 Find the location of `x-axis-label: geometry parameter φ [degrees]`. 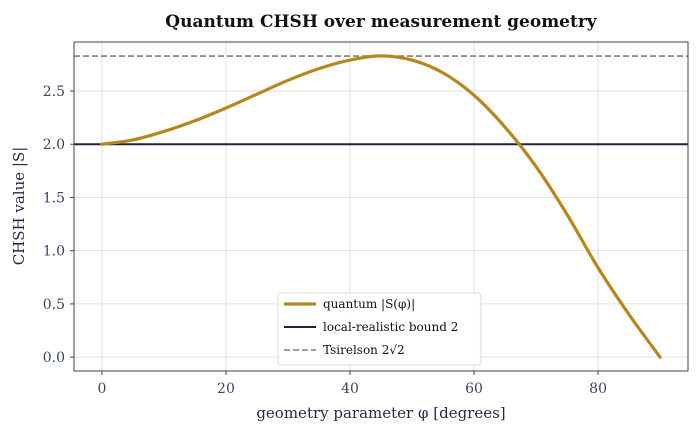

x-axis-label: geometry parameter φ [degrees] is located at coordinates (380, 413).